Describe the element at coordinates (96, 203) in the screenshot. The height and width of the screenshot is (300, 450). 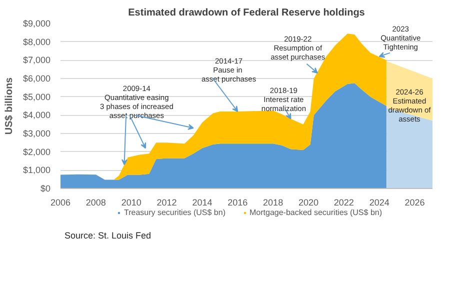
I see `x-tick-label: 2008` at that location.